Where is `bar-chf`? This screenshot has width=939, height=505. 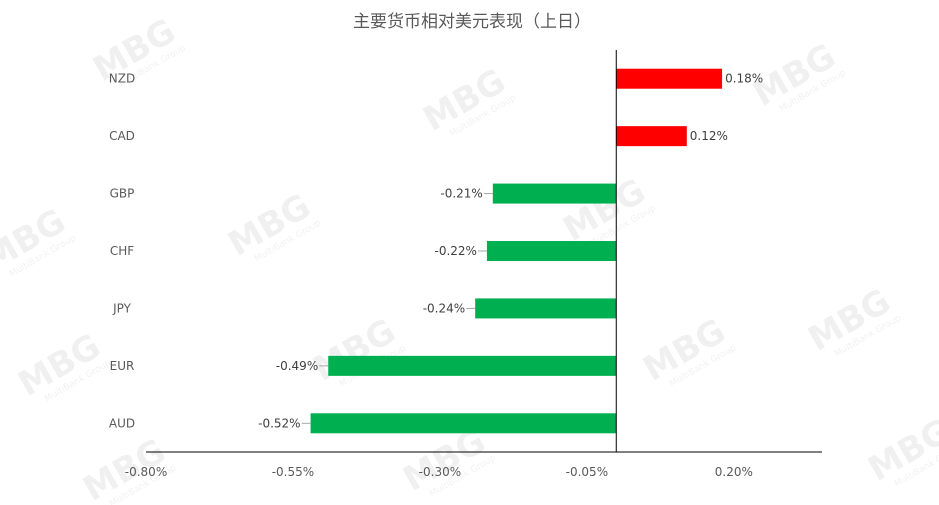 bar-chf is located at coordinates (551, 251).